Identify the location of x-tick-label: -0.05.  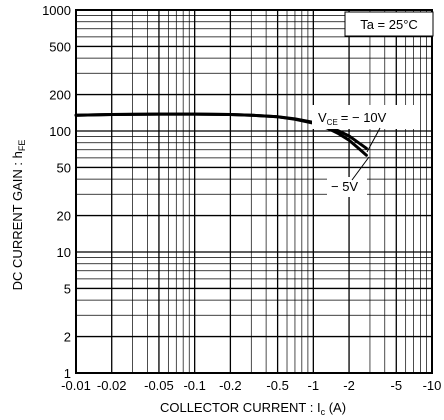
(159, 385).